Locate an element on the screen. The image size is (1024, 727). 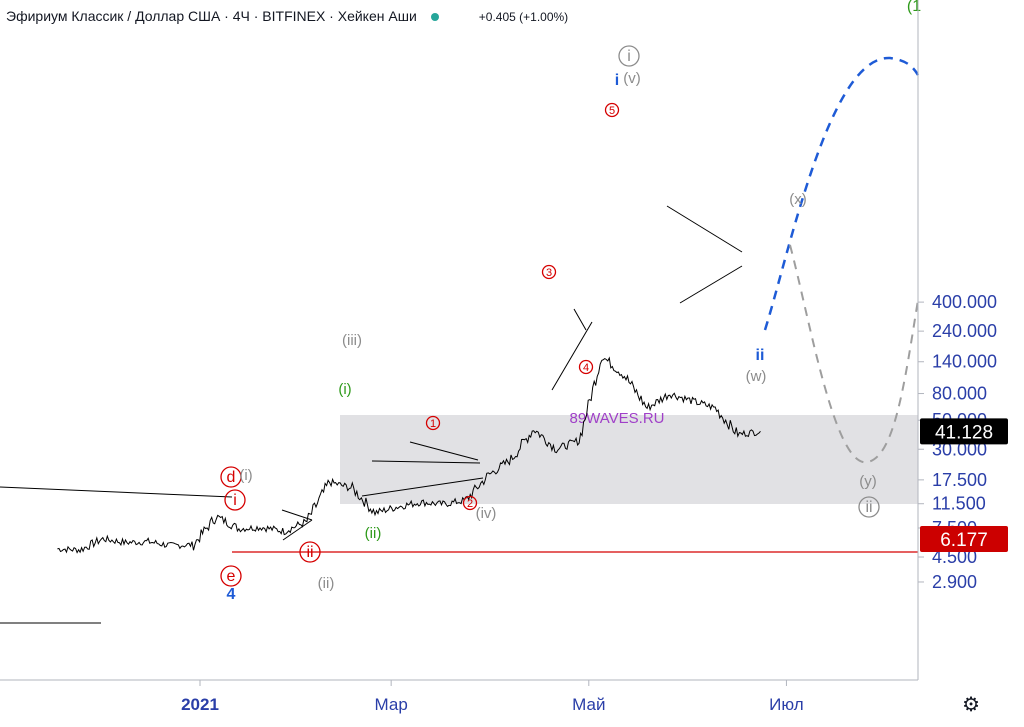
wave-label: 3 is located at coordinates (549, 273).